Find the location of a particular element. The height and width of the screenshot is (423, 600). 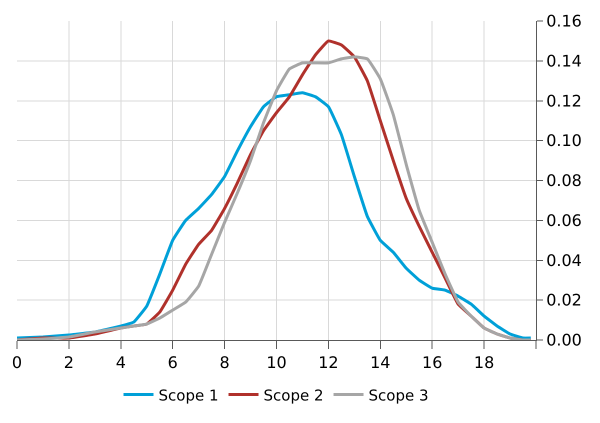

x-tick-label: 4 is located at coordinates (121, 362).